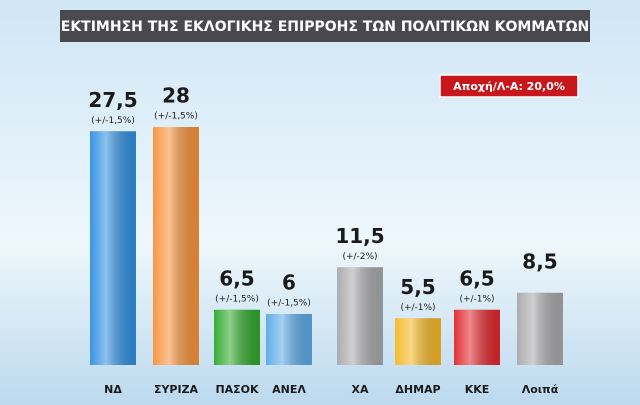 This screenshot has width=640, height=405. Describe the element at coordinates (359, 236) in the screenshot. I see `value-label: 11,5` at that location.